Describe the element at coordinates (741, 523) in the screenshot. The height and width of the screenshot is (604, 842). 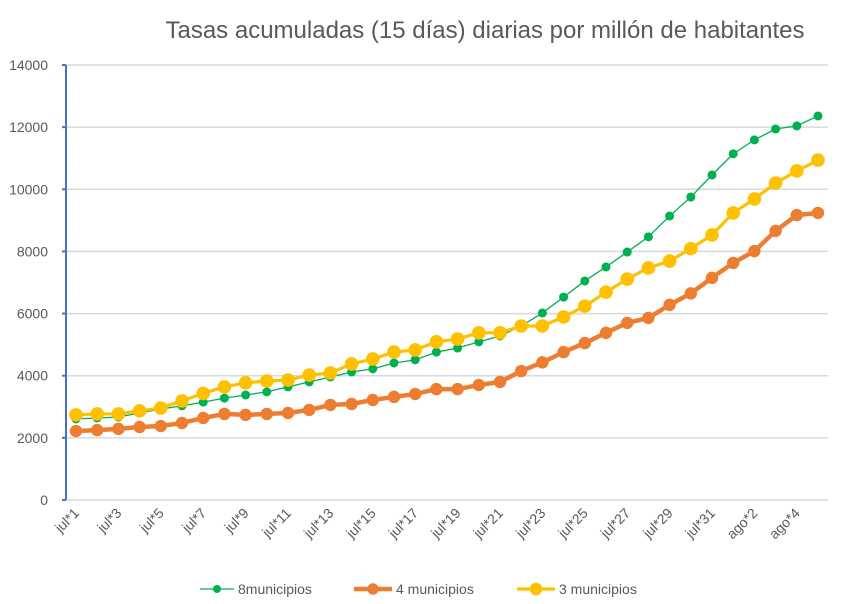
I see `x-tick-label: ago*2` at that location.